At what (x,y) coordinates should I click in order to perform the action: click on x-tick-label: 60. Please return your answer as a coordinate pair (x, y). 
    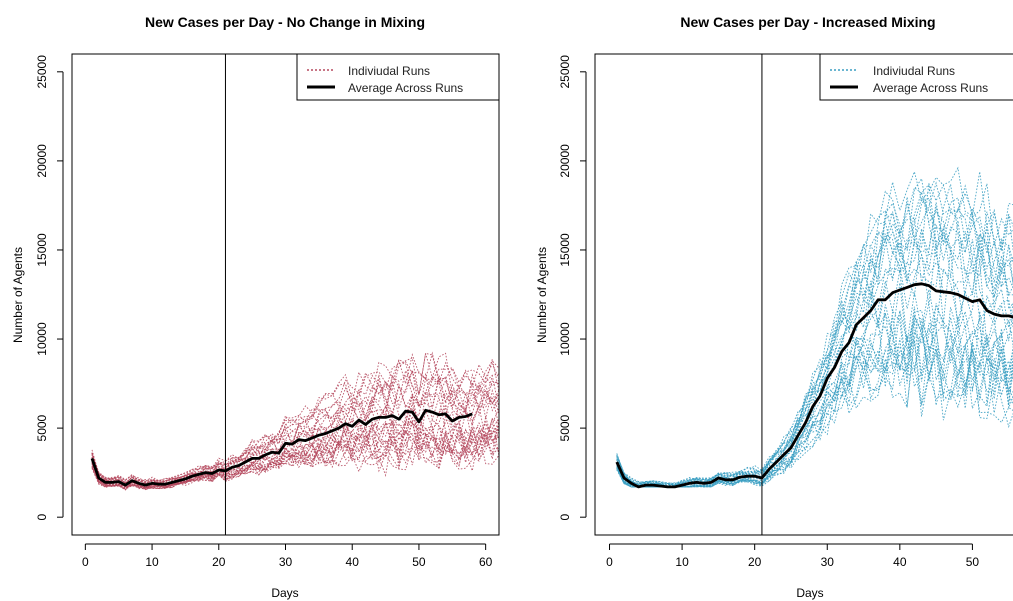
    Looking at the image, I should click on (486, 562).